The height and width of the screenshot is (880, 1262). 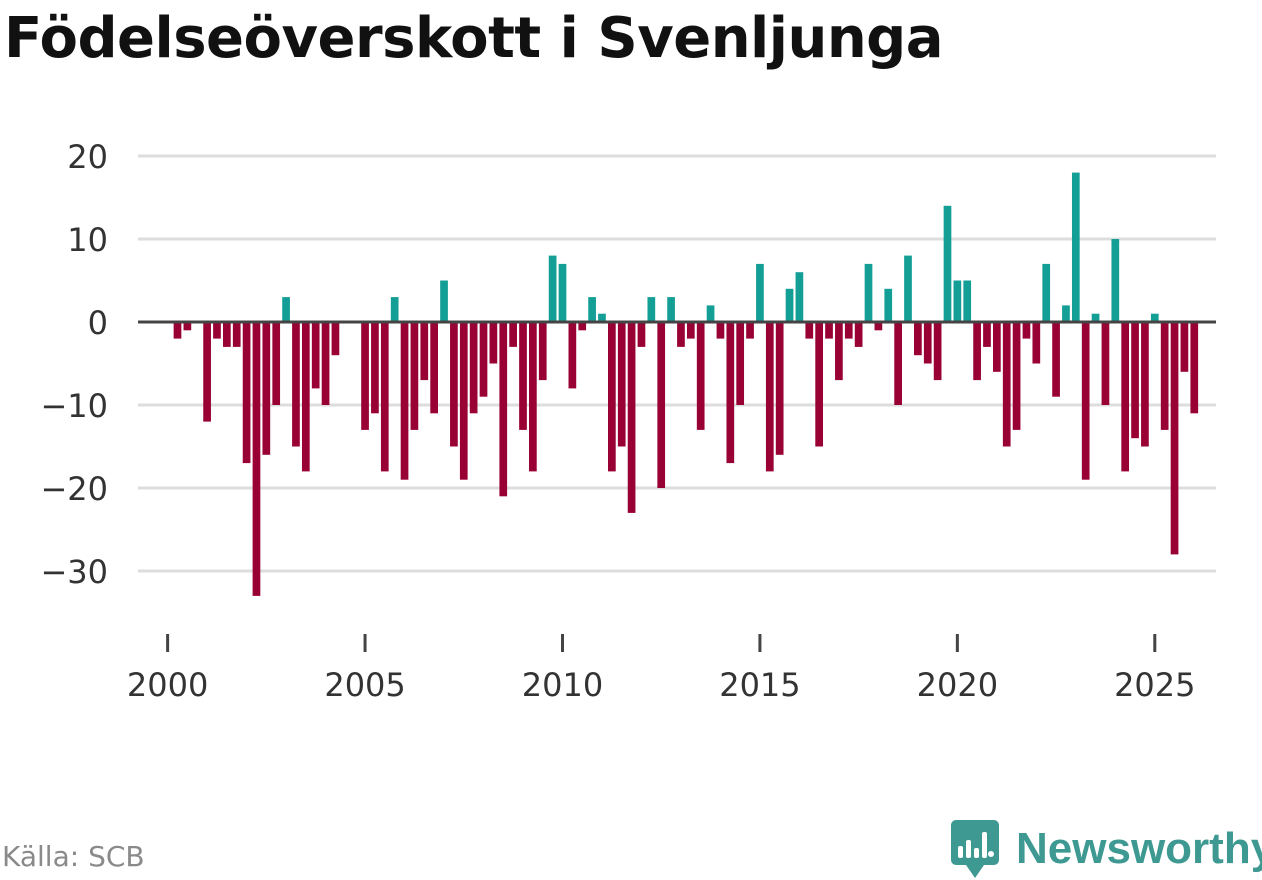 What do you see at coordinates (87, 240) in the screenshot?
I see `y-tick-label: 10` at bounding box center [87, 240].